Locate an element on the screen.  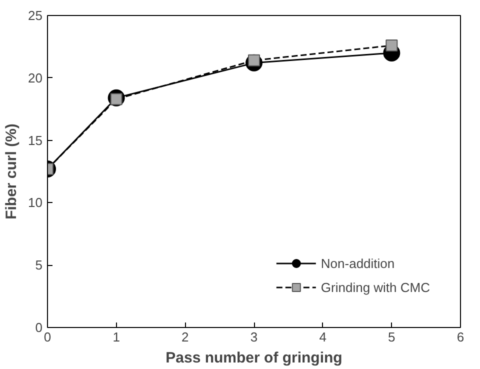
y-tick-label: 25 is located at coordinates (35, 15).